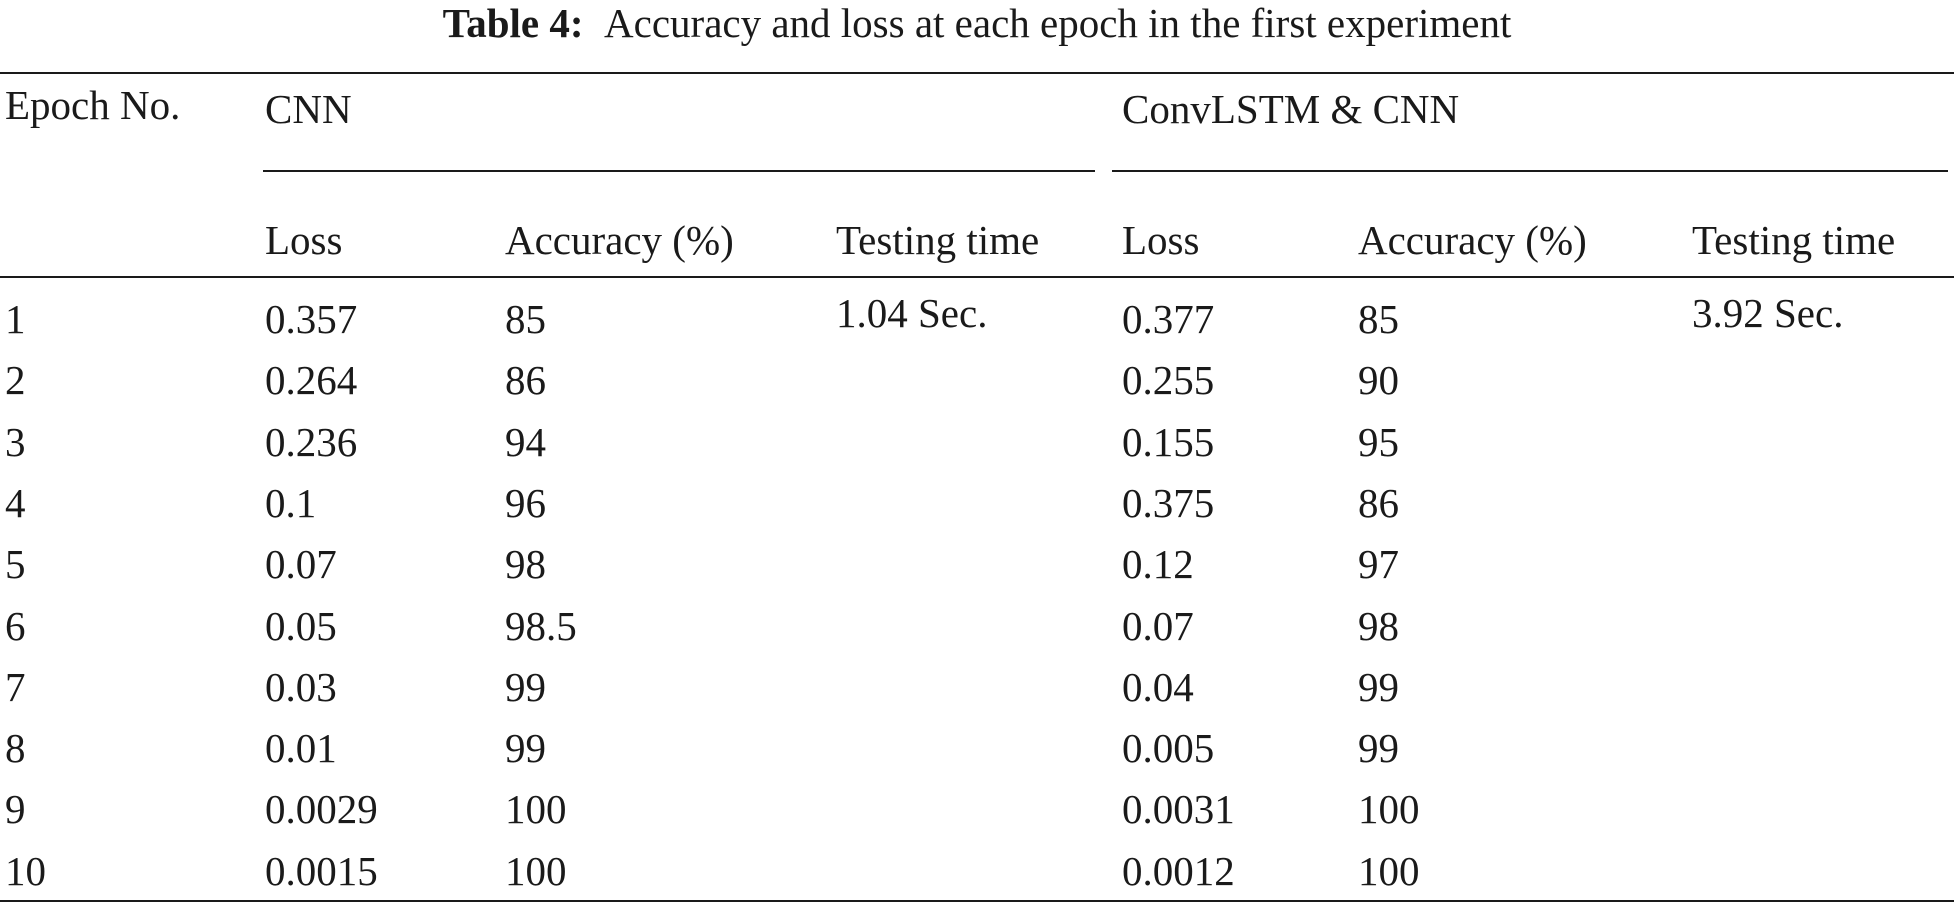  What do you see at coordinates (15, 441) in the screenshot?
I see `epoch-cell: 3` at bounding box center [15, 441].